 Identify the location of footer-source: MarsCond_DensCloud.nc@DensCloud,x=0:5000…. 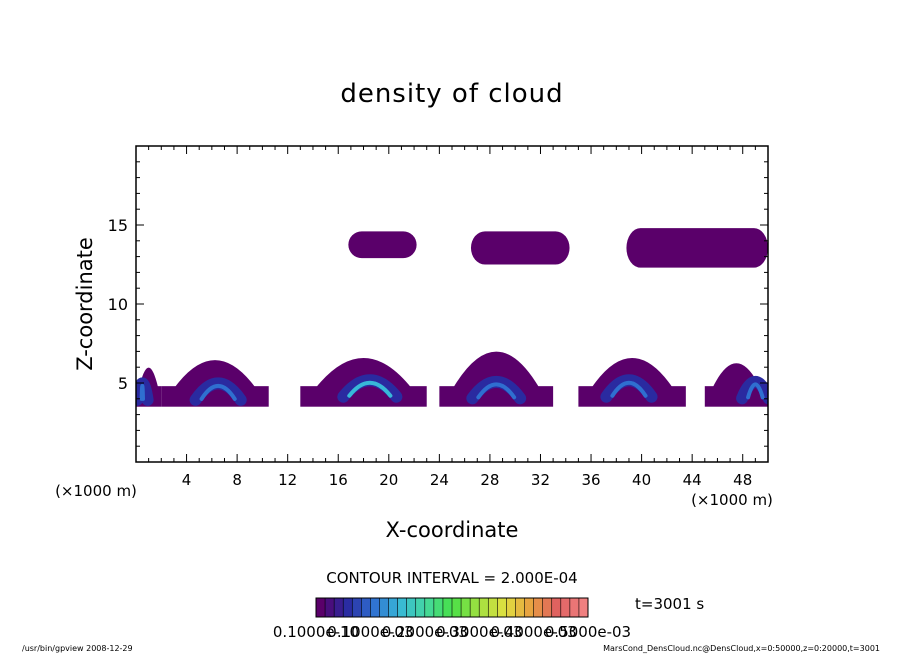
(741, 648).